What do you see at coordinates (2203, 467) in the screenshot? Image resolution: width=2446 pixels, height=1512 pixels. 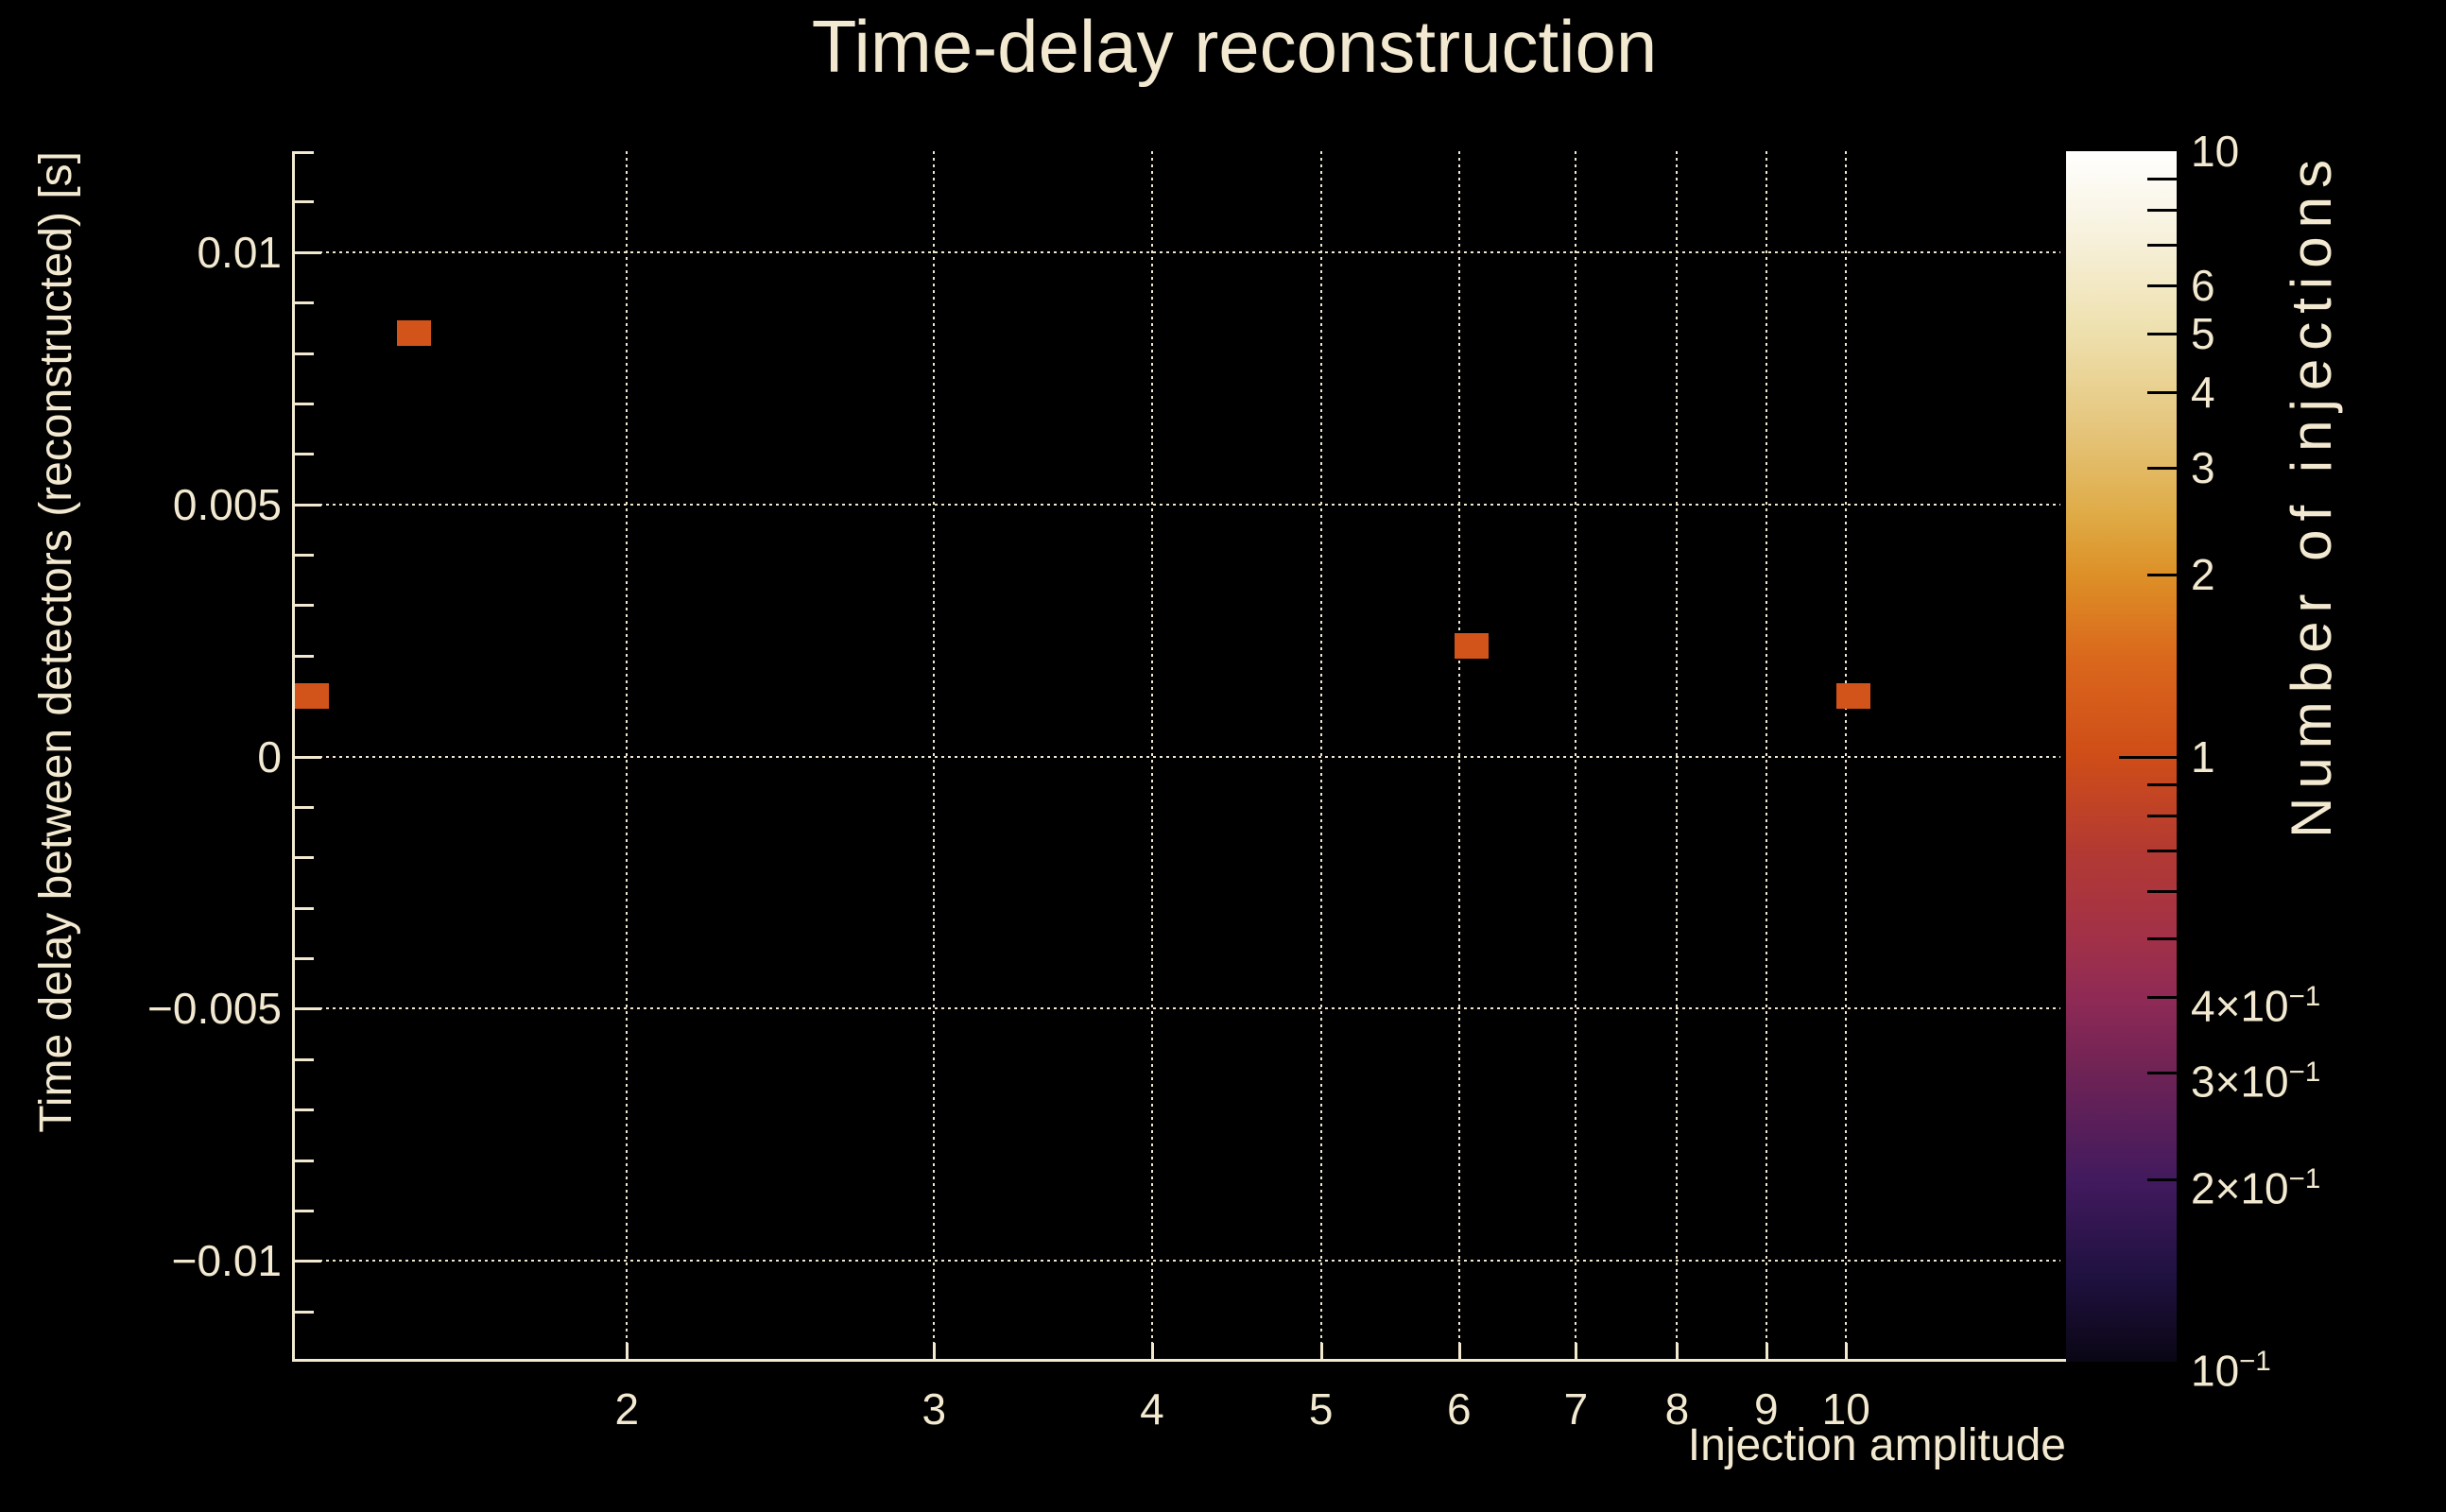 I see `colorbar-tick-label: 3` at bounding box center [2203, 467].